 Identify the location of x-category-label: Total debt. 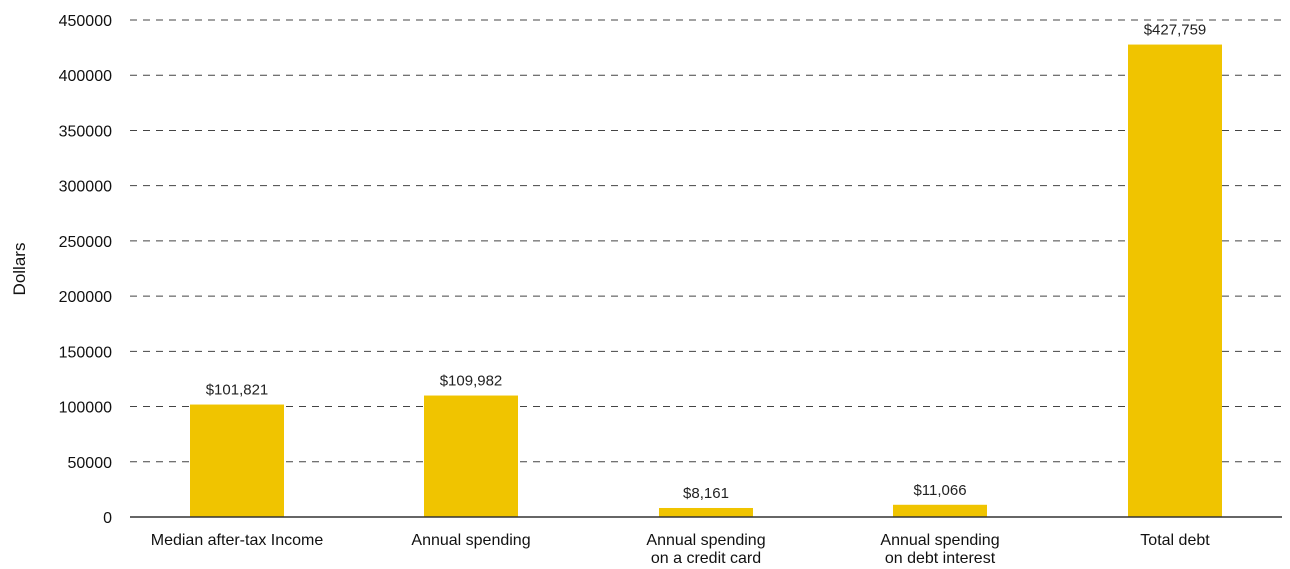
(1175, 540).